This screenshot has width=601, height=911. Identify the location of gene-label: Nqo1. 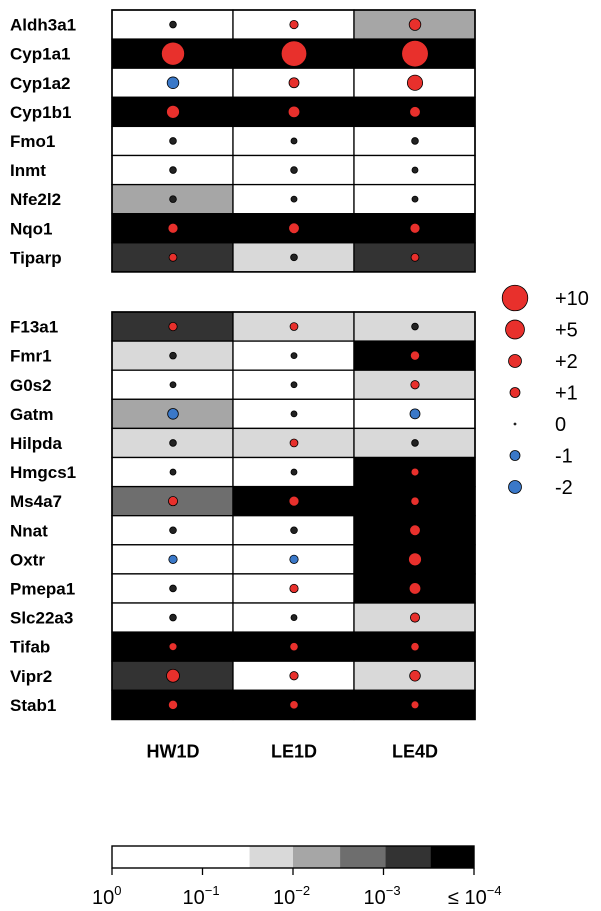
(31, 228).